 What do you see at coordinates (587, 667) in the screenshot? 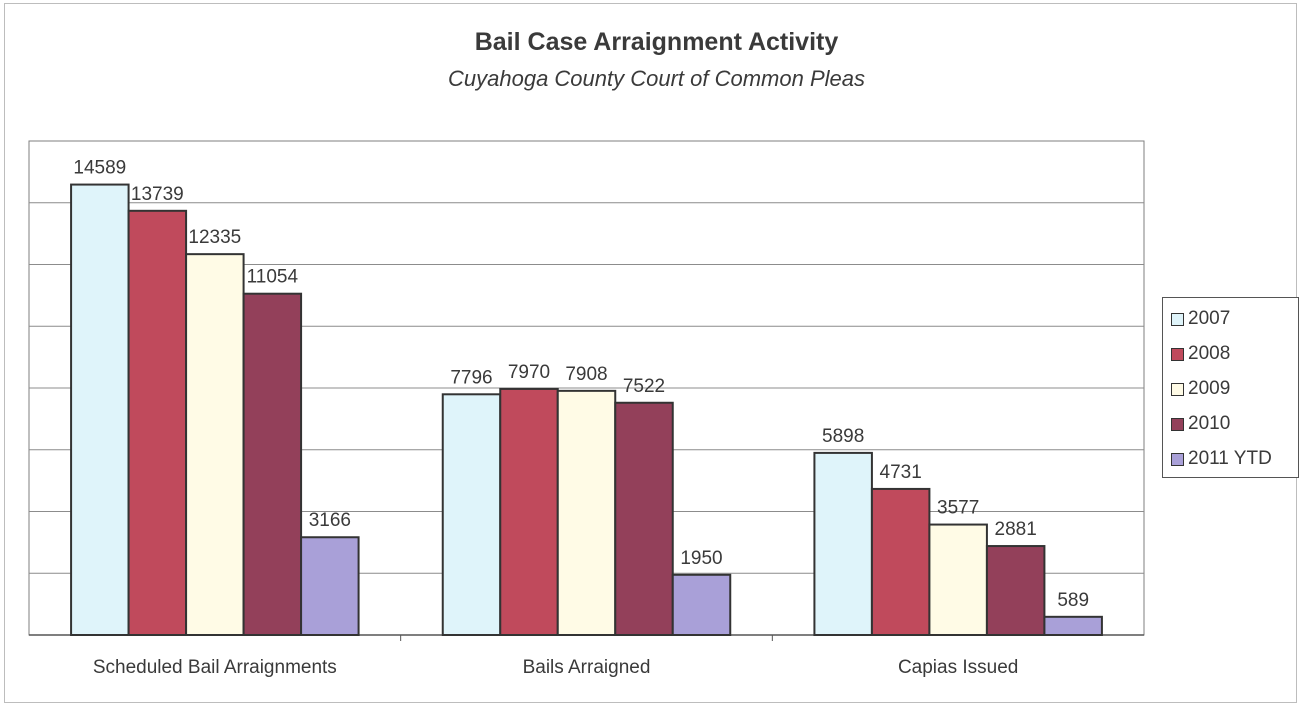
I see `x-tick-label: Bails Arraigned` at bounding box center [587, 667].